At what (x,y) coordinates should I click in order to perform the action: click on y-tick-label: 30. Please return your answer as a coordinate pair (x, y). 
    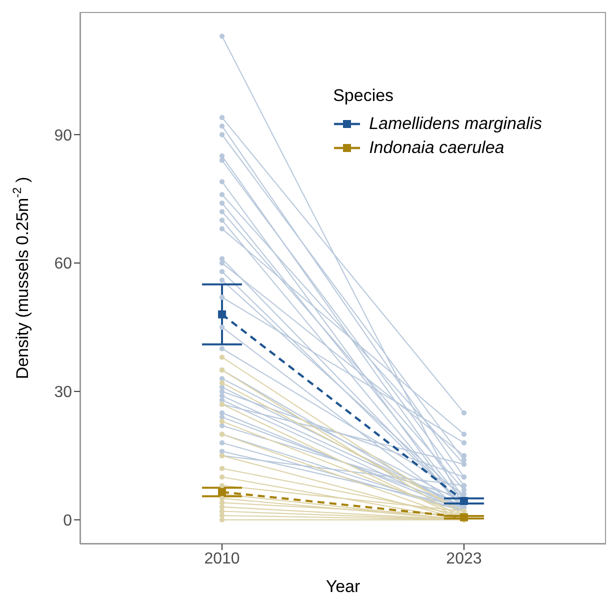
    Looking at the image, I should click on (63, 393).